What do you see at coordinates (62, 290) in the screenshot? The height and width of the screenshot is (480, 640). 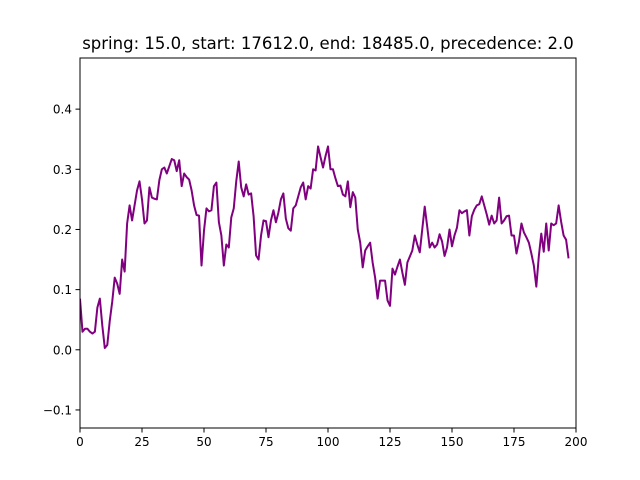 I see `y-tick-label: 0.1` at bounding box center [62, 290].